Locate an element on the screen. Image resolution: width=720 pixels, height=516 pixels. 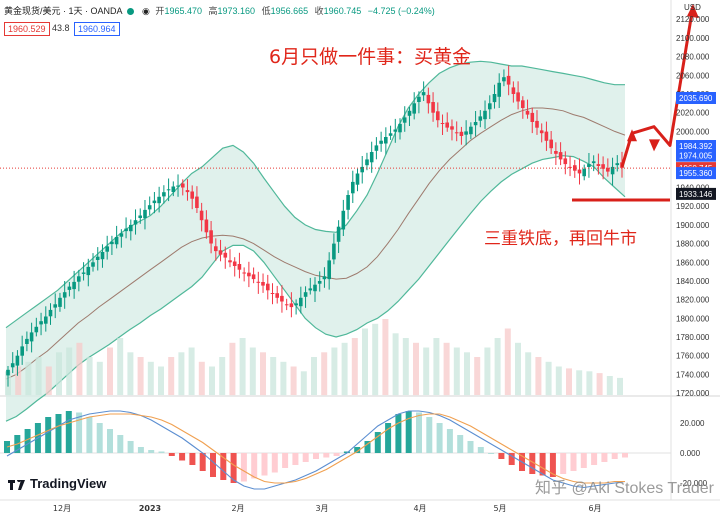
logo-text: TradingView is located at coordinates (68, 483).